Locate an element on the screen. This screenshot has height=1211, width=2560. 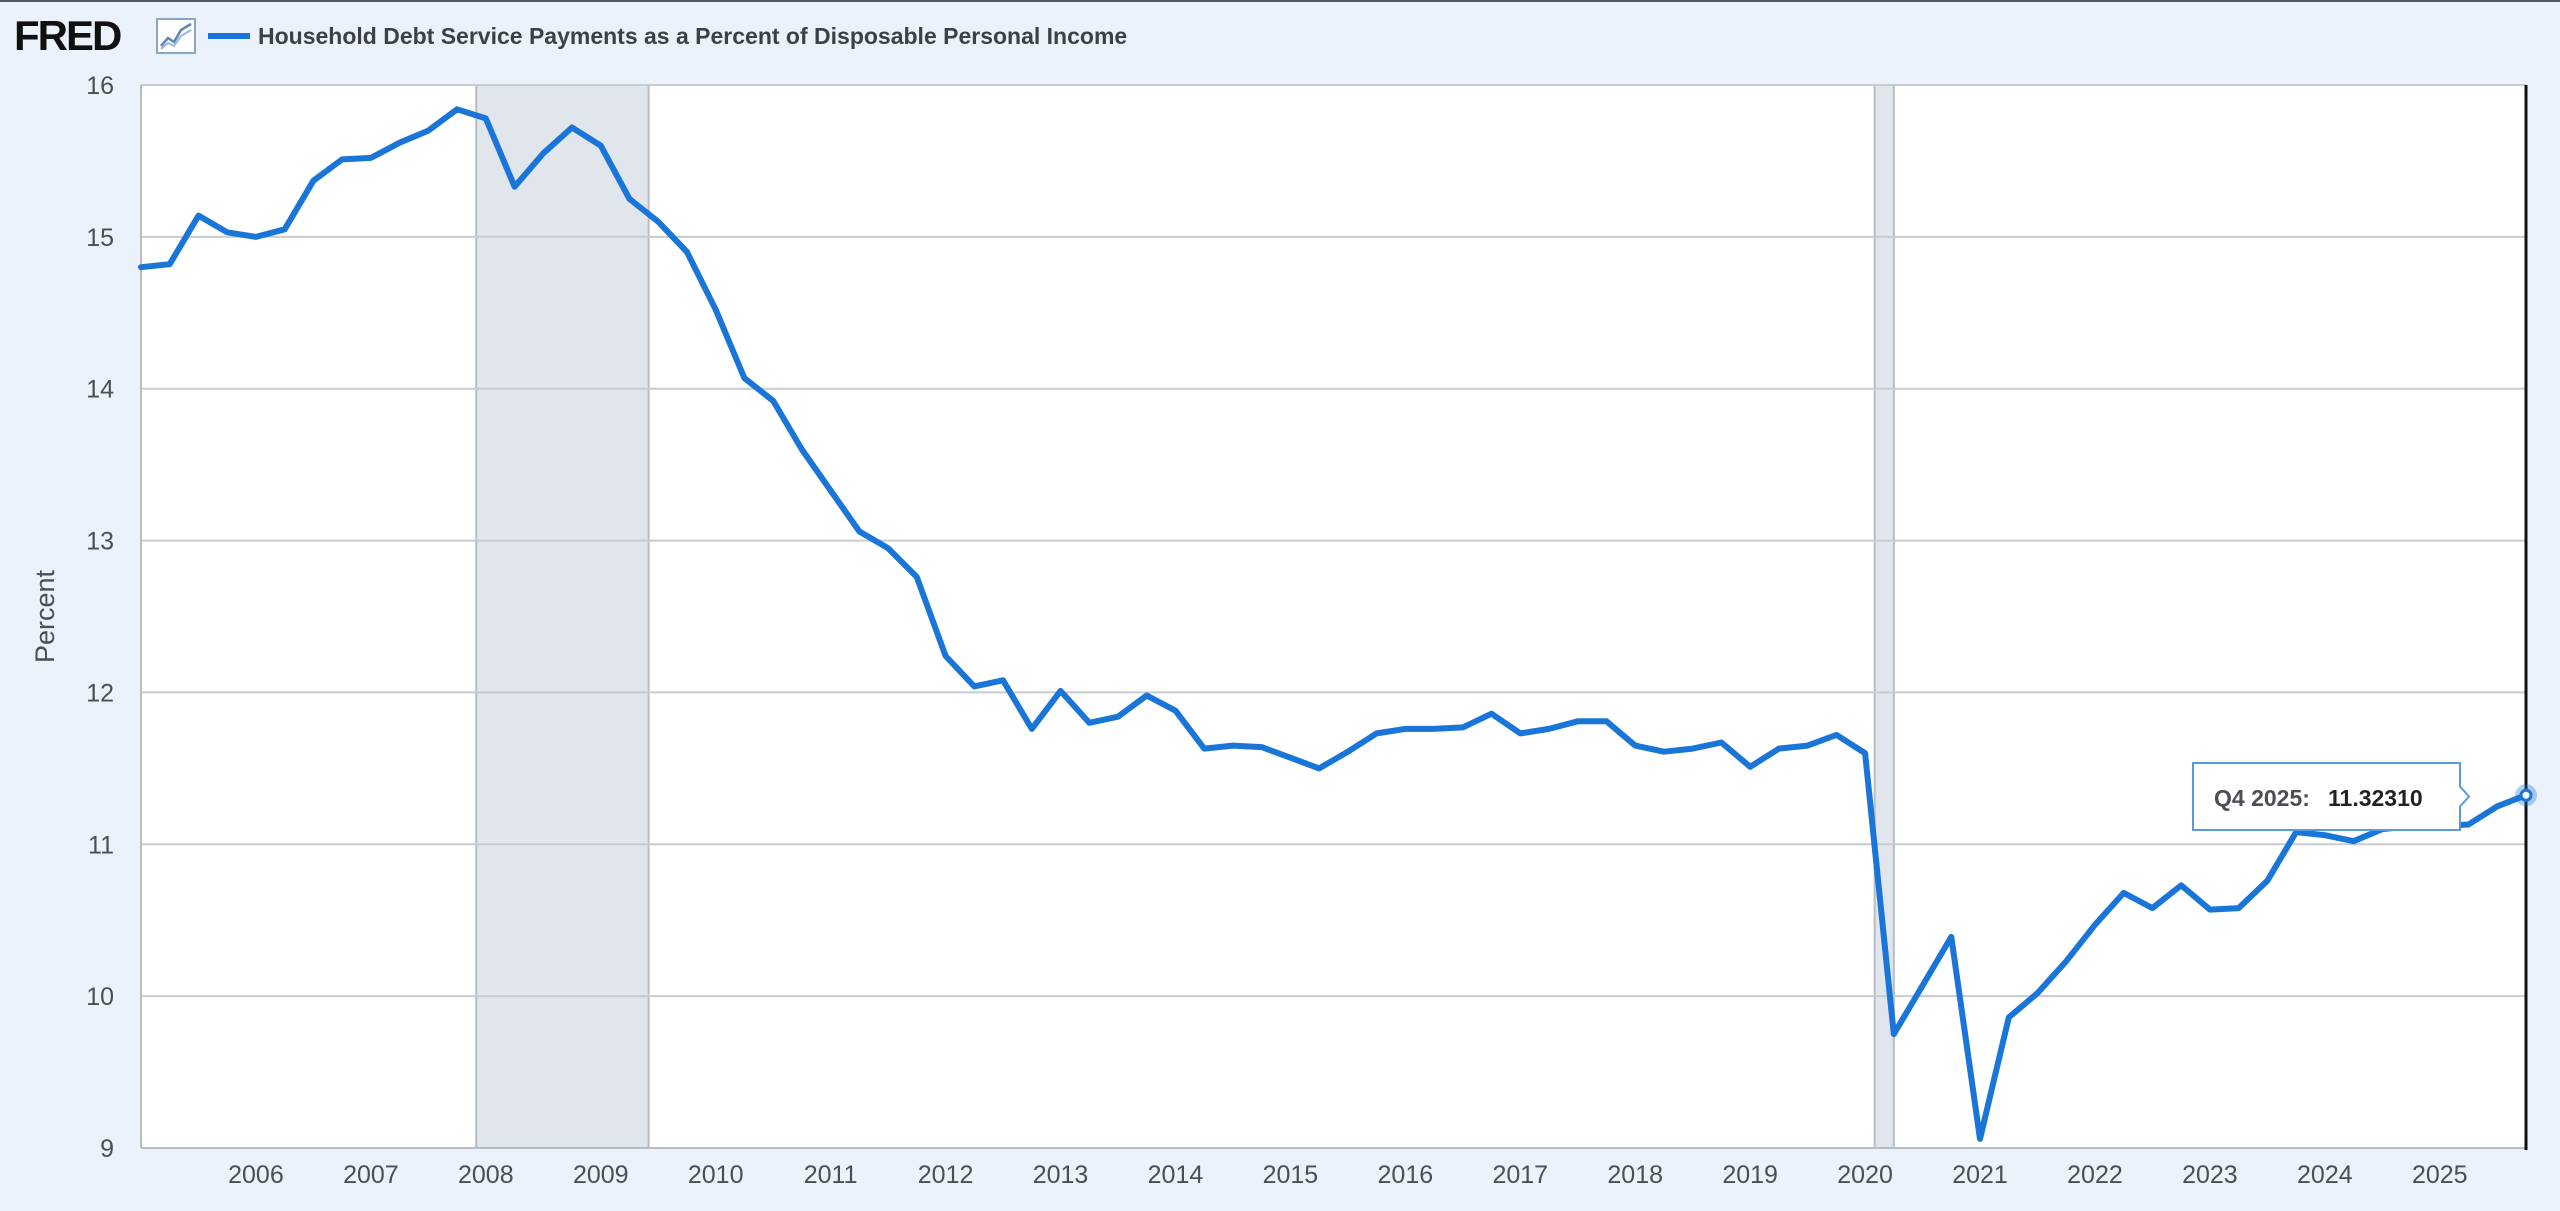
tooltip: Q4 2025: 11.32310 is located at coordinates (2331, 796).